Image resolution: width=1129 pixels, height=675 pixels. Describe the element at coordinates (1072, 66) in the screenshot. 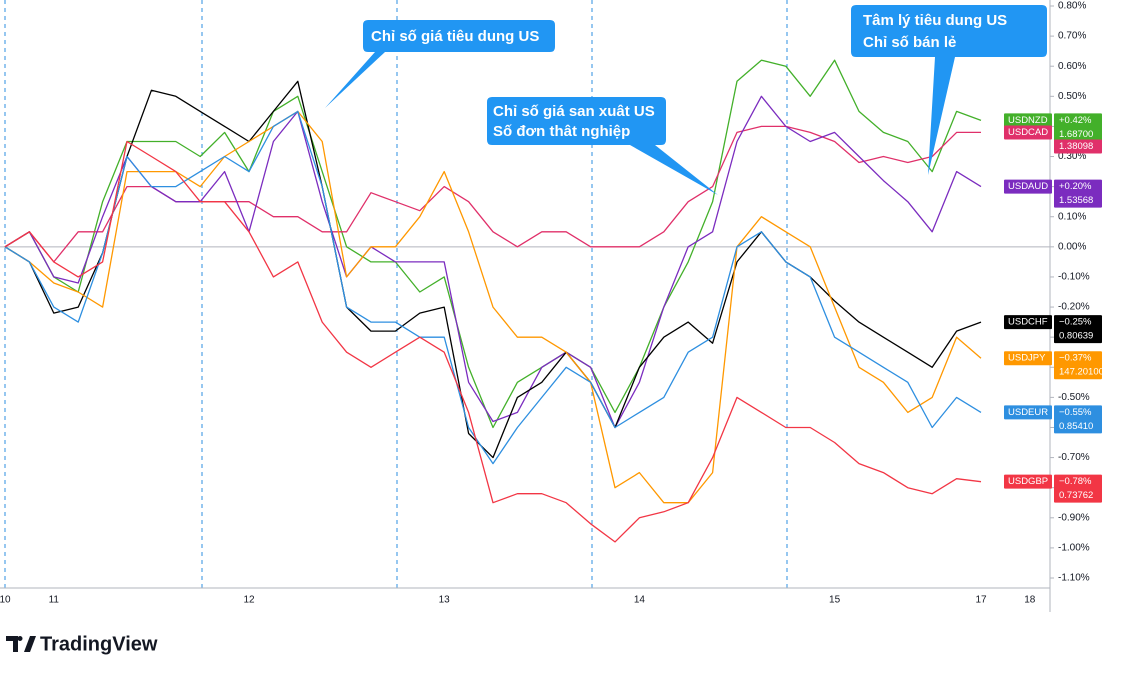

I see `y-tick-label: 0.60%` at that location.